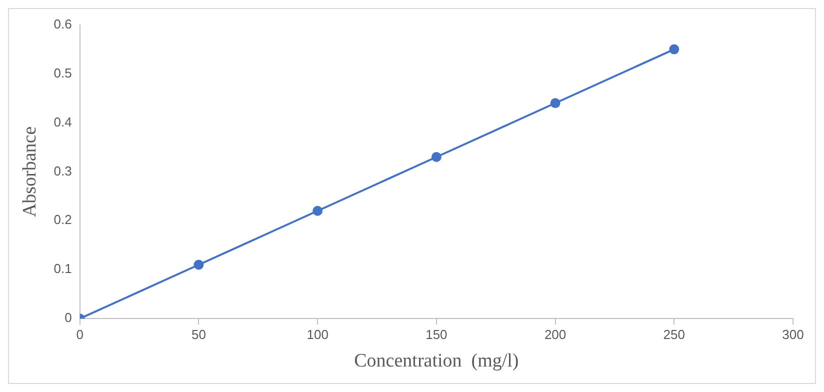 The height and width of the screenshot is (392, 824). What do you see at coordinates (436, 361) in the screenshot?
I see `x-axis-title: Concentration (mg/l)` at bounding box center [436, 361].